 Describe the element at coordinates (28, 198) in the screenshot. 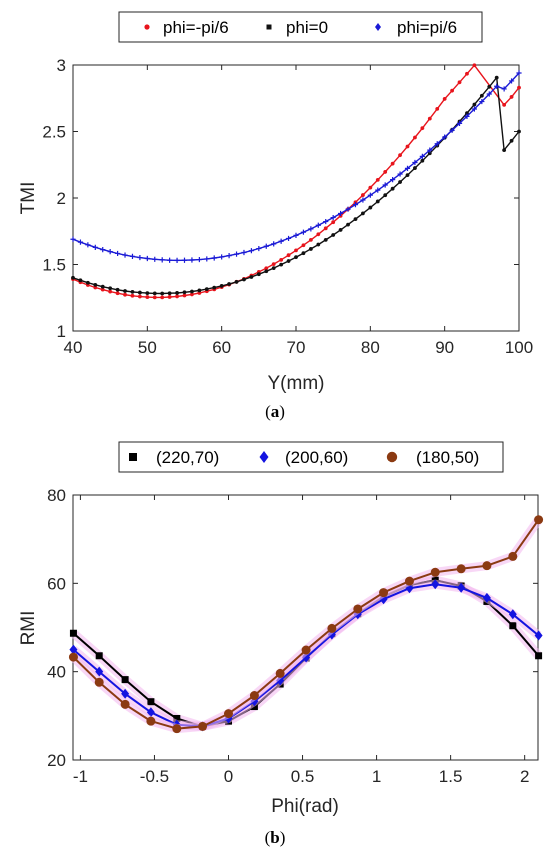

I see `y-axis-label-a: TMI` at that location.